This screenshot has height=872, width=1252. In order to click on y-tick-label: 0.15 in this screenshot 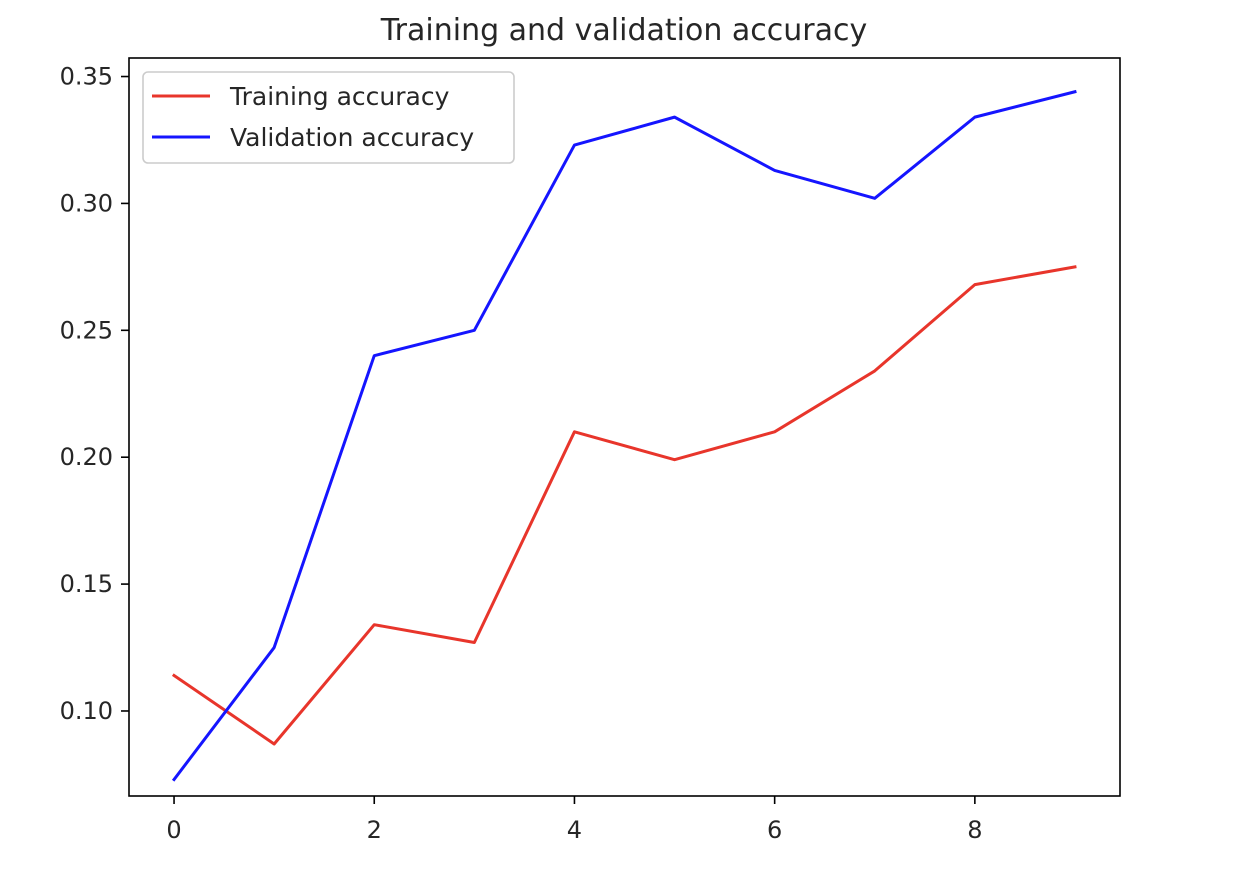, I will do `click(86, 584)`.